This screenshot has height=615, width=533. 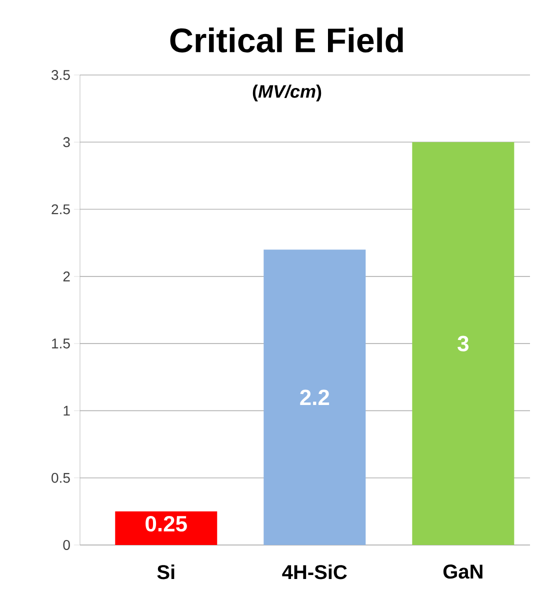 What do you see at coordinates (61, 477) in the screenshot?
I see `y-tick-label: 0.5` at bounding box center [61, 477].